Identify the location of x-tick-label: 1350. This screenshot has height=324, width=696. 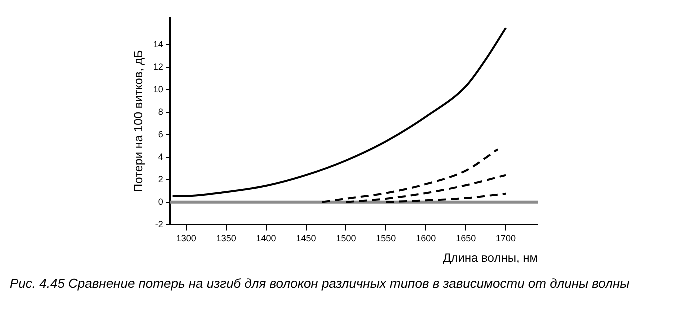
(226, 239).